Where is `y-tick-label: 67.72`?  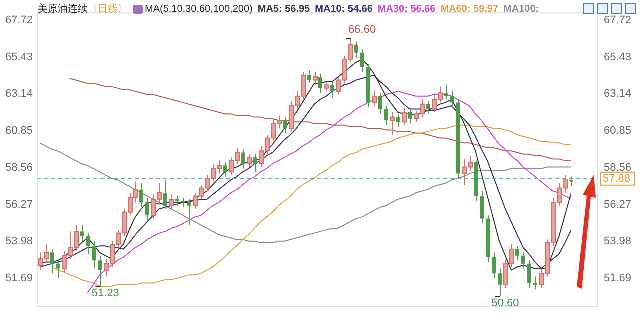 y-tick-label: 67.72 is located at coordinates (19, 20).